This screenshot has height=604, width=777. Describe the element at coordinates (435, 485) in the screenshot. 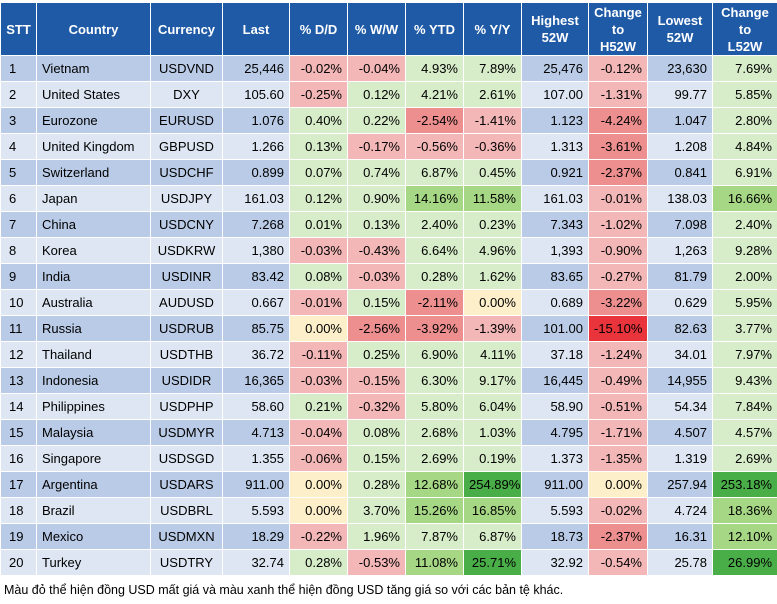

I see `cell-ytd: 12.68%` at that location.